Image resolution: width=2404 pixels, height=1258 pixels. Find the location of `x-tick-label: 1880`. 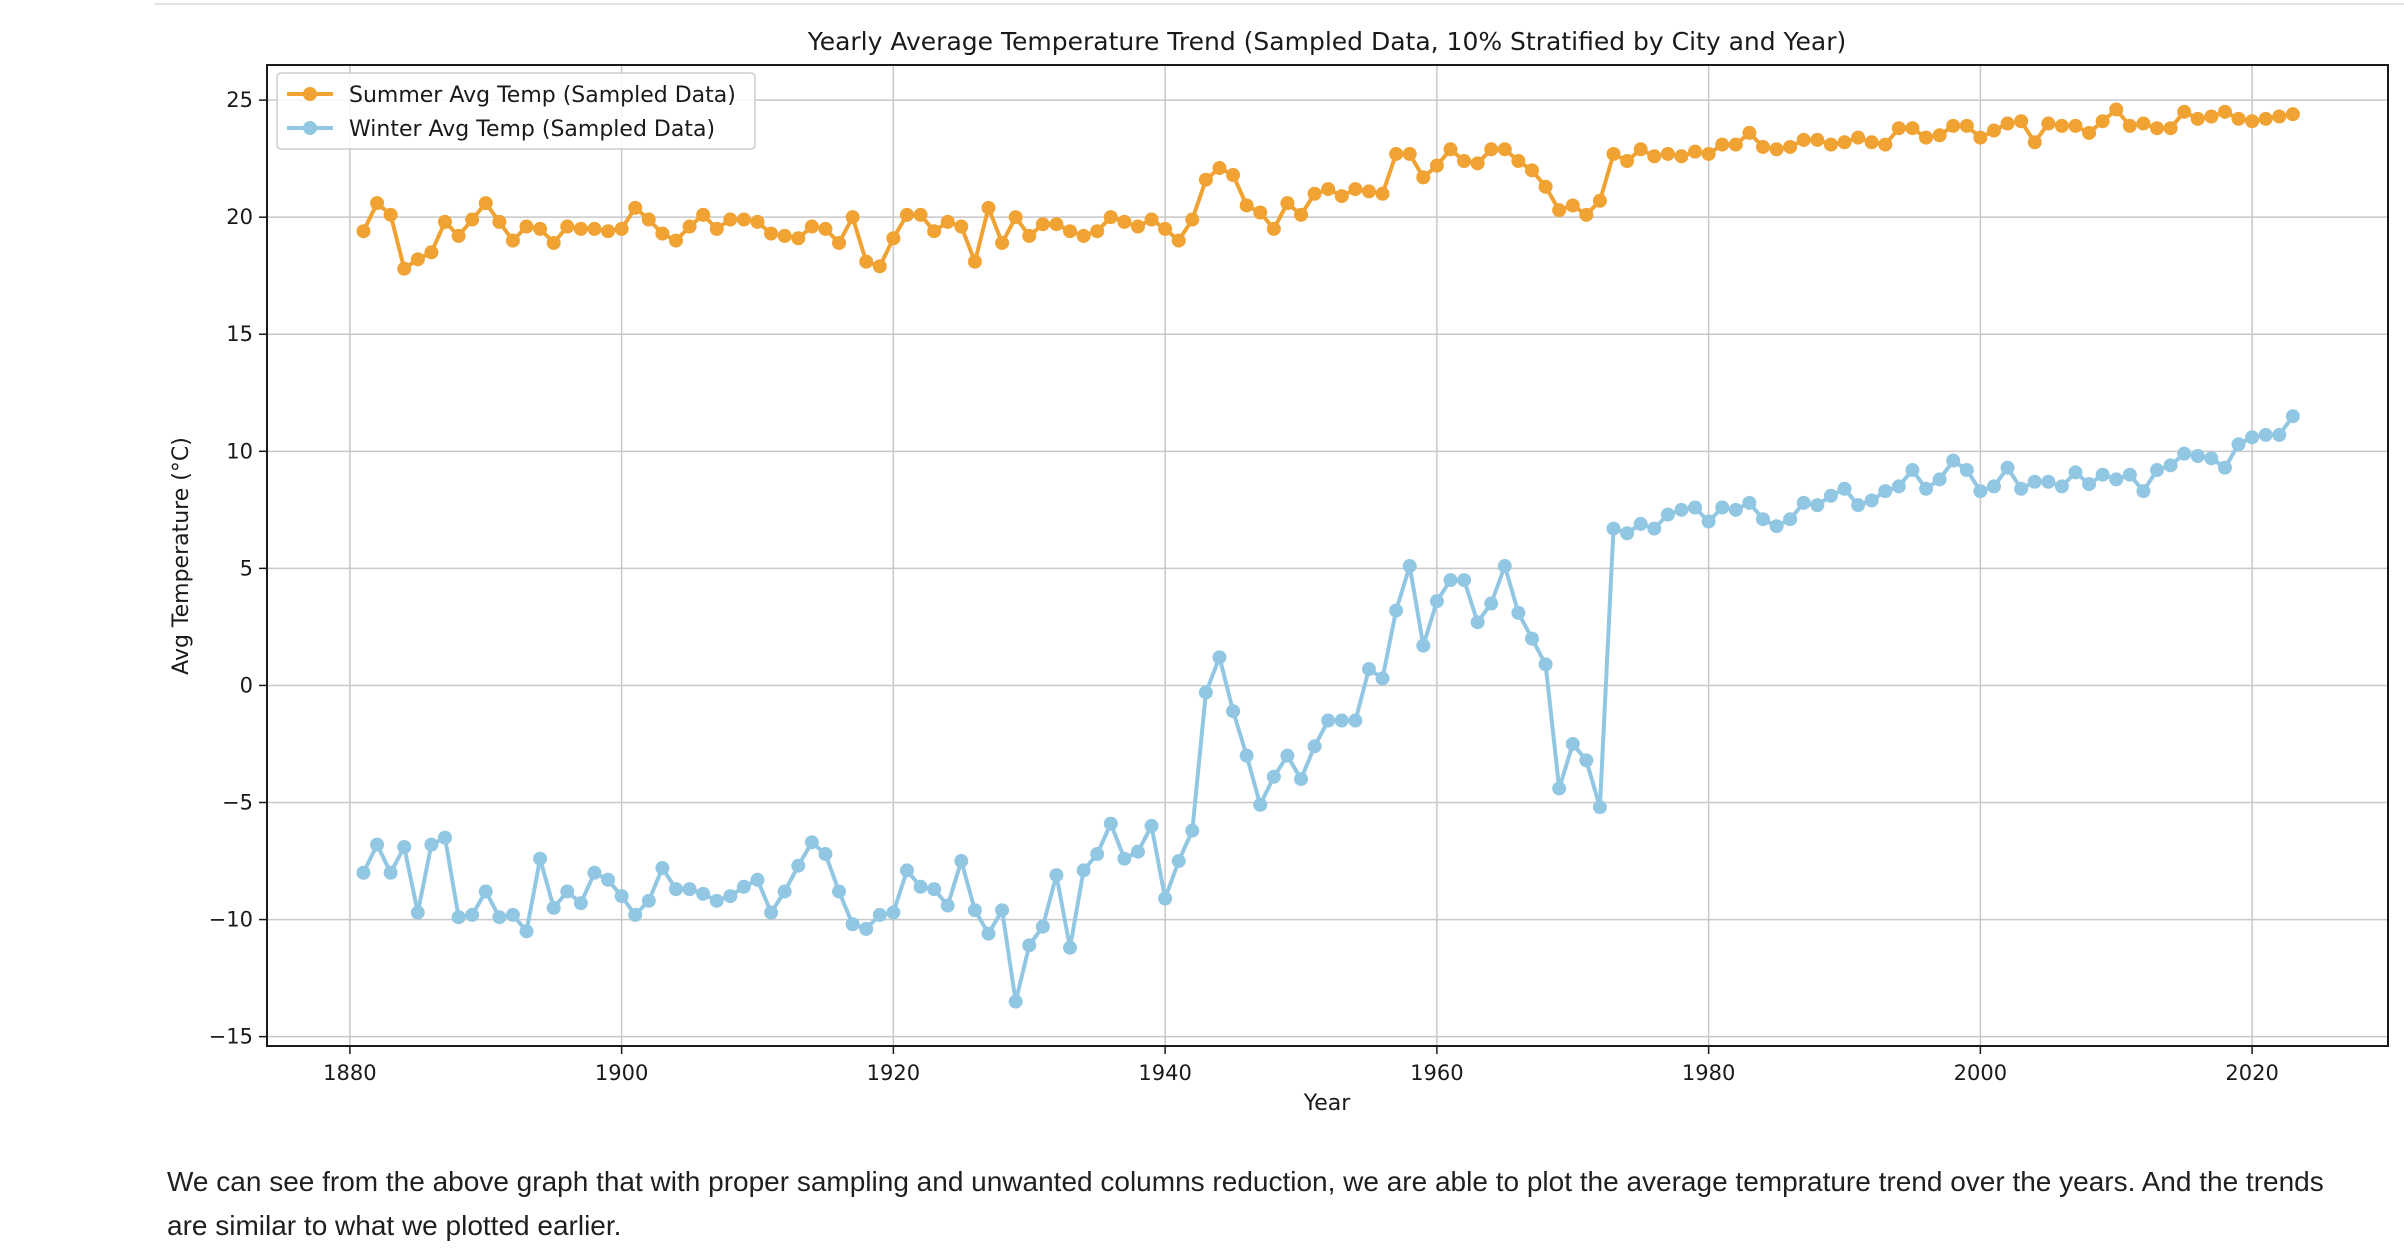

x-tick-label: 1880 is located at coordinates (349, 1073).